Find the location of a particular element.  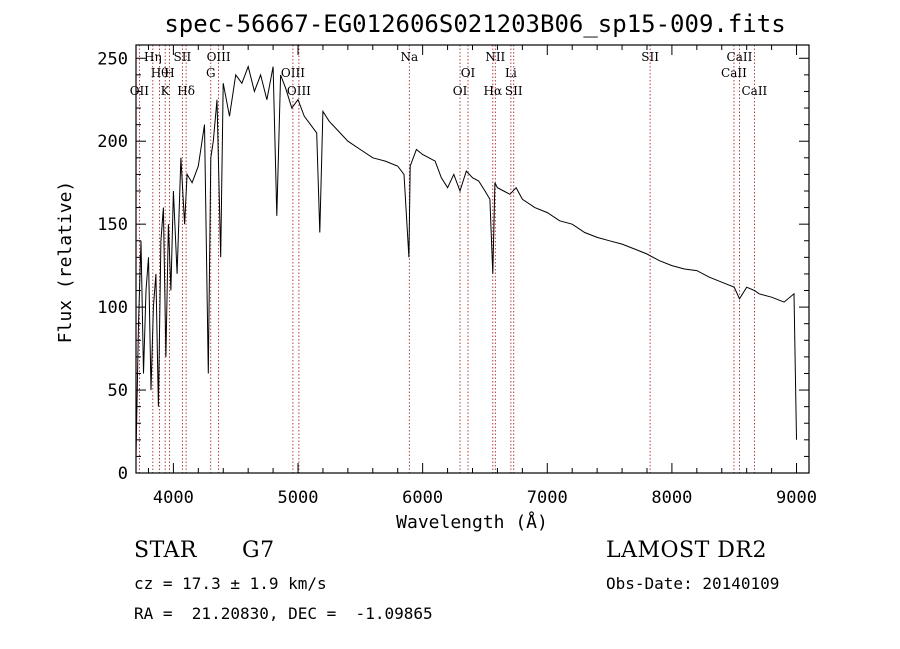

ra-dec: RA = 21.20830, DEC = -1.09865 is located at coordinates (283, 613).